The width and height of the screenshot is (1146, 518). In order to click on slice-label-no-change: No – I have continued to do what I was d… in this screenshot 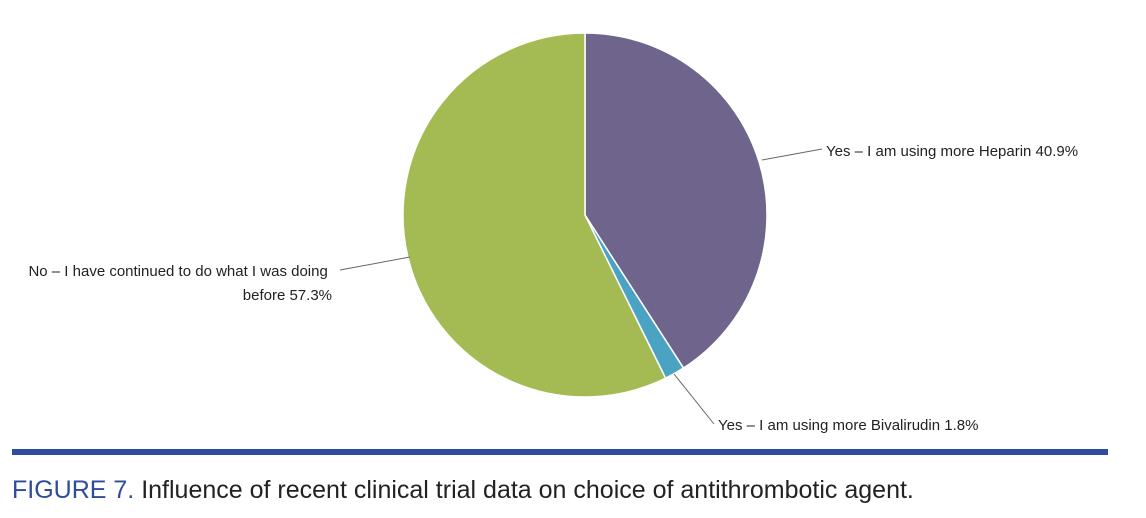, I will do `click(180, 283)`.